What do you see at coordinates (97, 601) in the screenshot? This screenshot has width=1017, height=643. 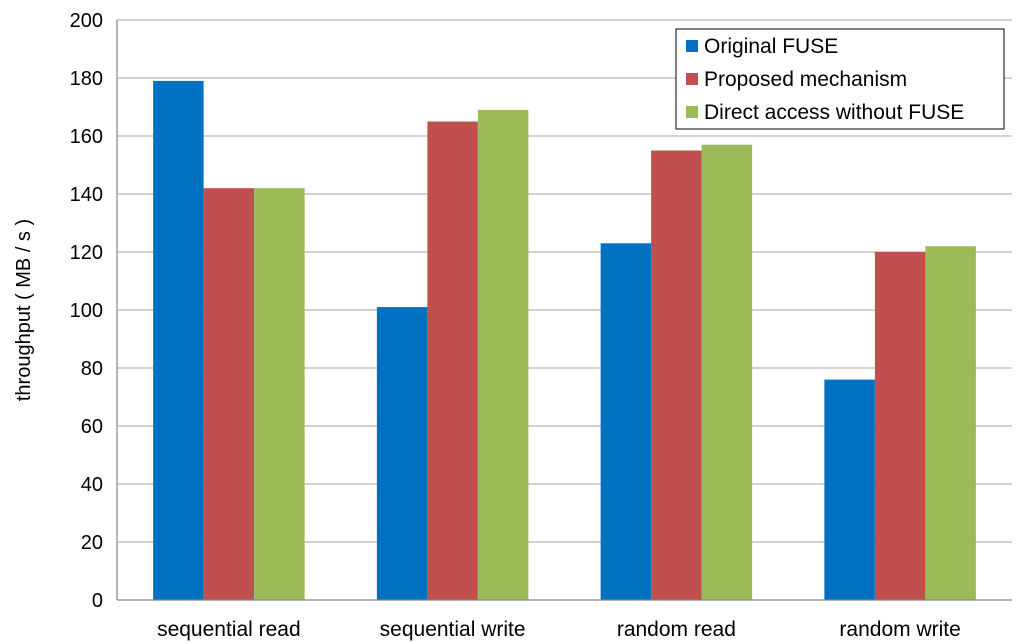 I see `y-tick-label: 0` at bounding box center [97, 601].